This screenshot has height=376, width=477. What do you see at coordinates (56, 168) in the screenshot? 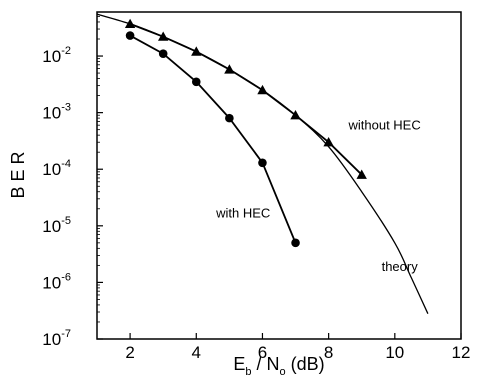
I see `y-tick-label: 10⁻⁴` at bounding box center [56, 168].